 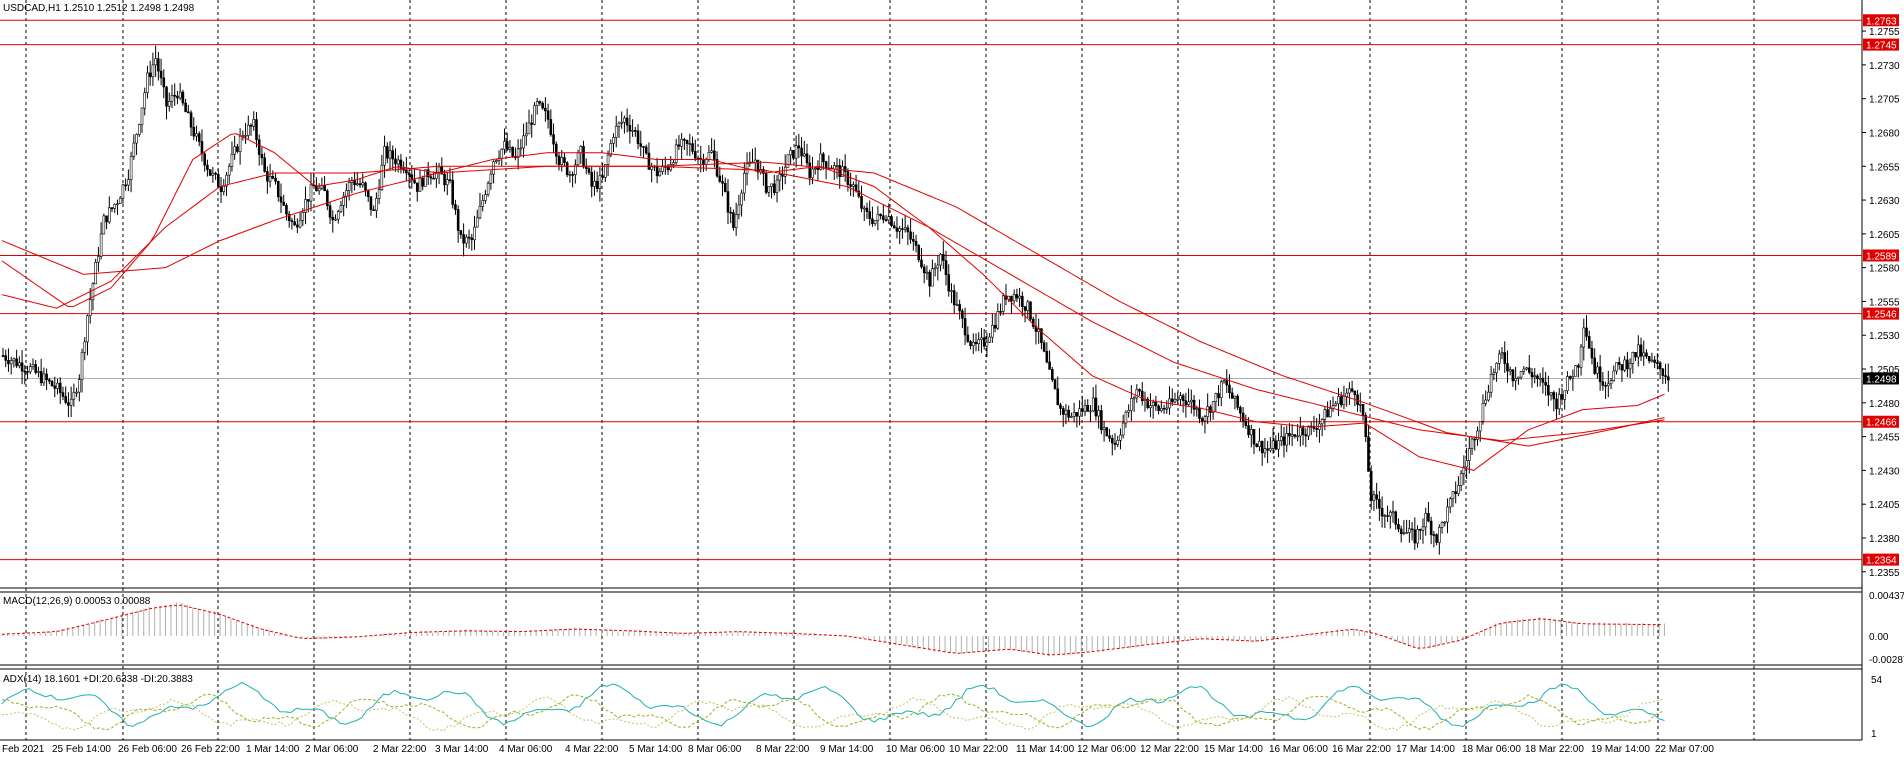 I want to click on time-axis-label: 8 Mar 22:00, so click(x=783, y=749).